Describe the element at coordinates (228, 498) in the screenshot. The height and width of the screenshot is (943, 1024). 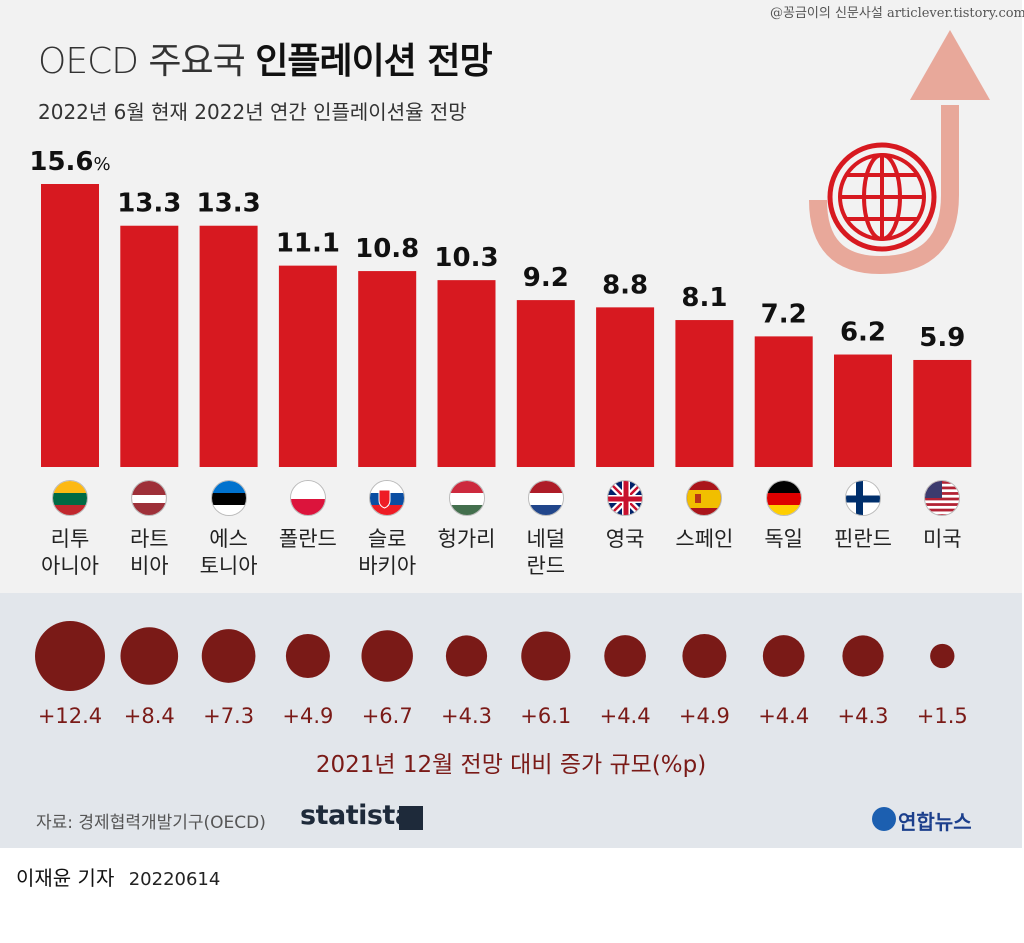
I see `flag-estonia-icon` at that location.